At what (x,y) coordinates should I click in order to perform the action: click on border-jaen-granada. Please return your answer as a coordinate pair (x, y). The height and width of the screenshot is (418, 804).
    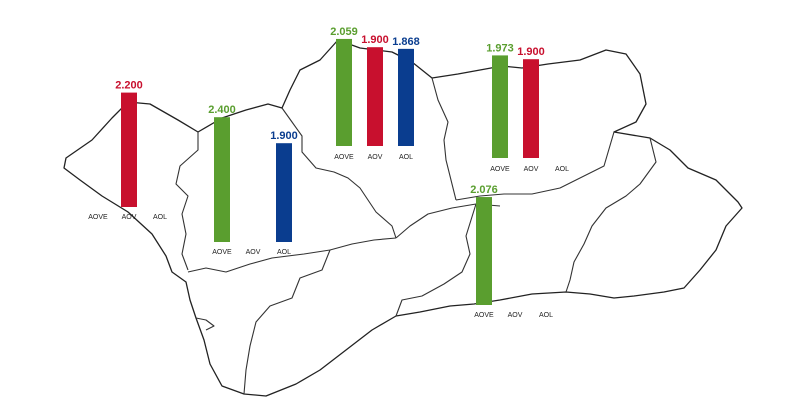
    Looking at the image, I should click on (535, 166).